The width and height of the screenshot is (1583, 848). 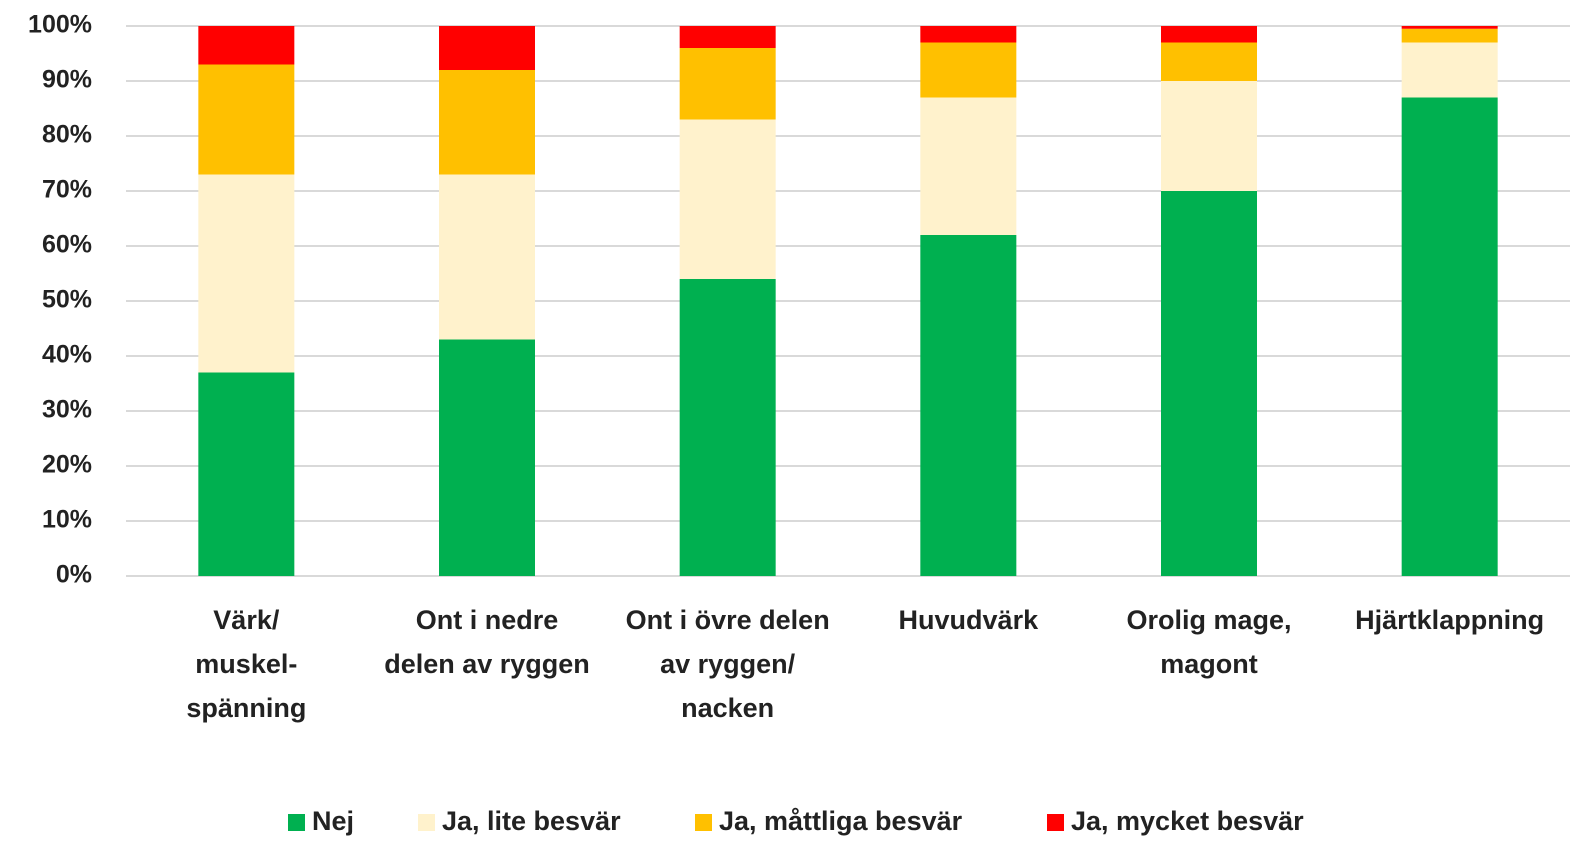 What do you see at coordinates (67, 355) in the screenshot?
I see `y-tick-label: 40%` at bounding box center [67, 355].